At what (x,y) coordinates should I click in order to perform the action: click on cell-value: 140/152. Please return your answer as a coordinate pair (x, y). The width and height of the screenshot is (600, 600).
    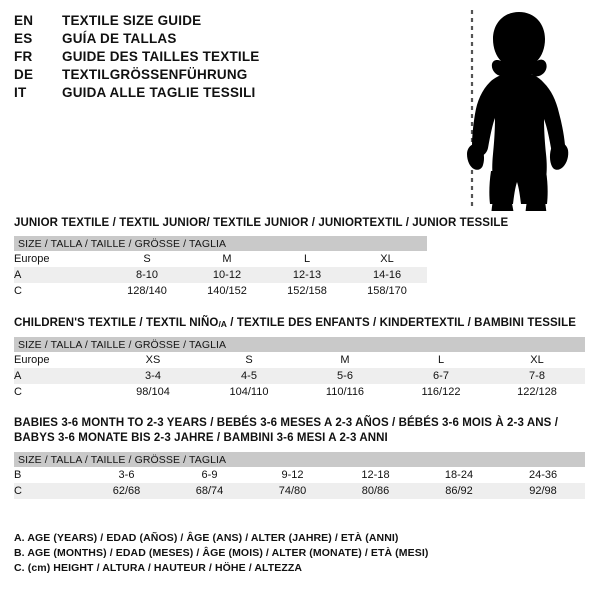
    Looking at the image, I should click on (227, 291).